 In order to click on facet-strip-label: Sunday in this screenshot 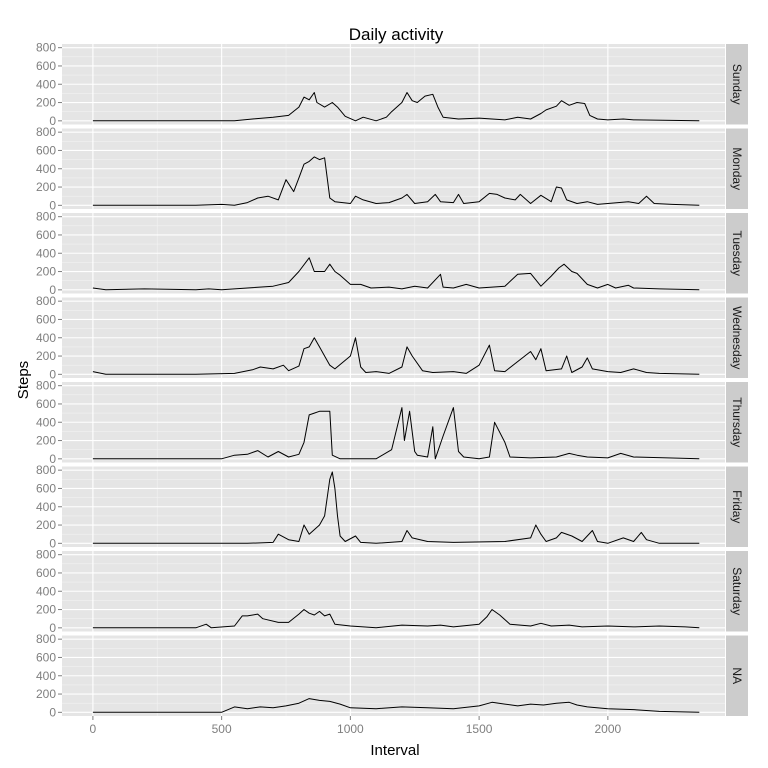, I will do `click(737, 84)`.